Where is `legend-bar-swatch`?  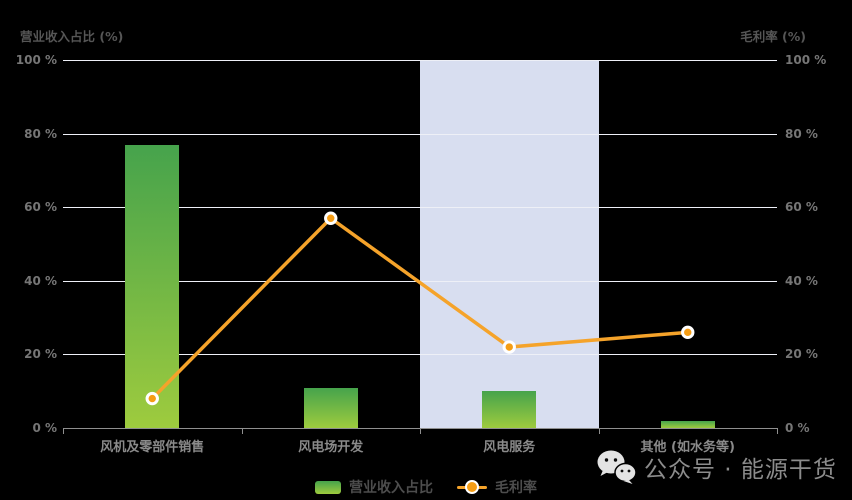
legend-bar-swatch is located at coordinates (328, 487).